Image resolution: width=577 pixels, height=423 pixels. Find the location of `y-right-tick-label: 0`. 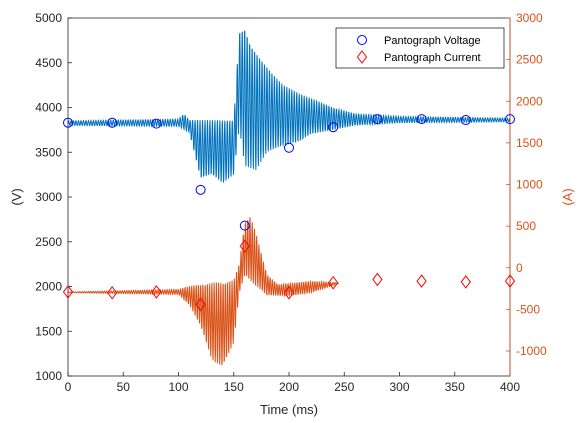

y-right-tick-label: 0 is located at coordinates (519, 268).